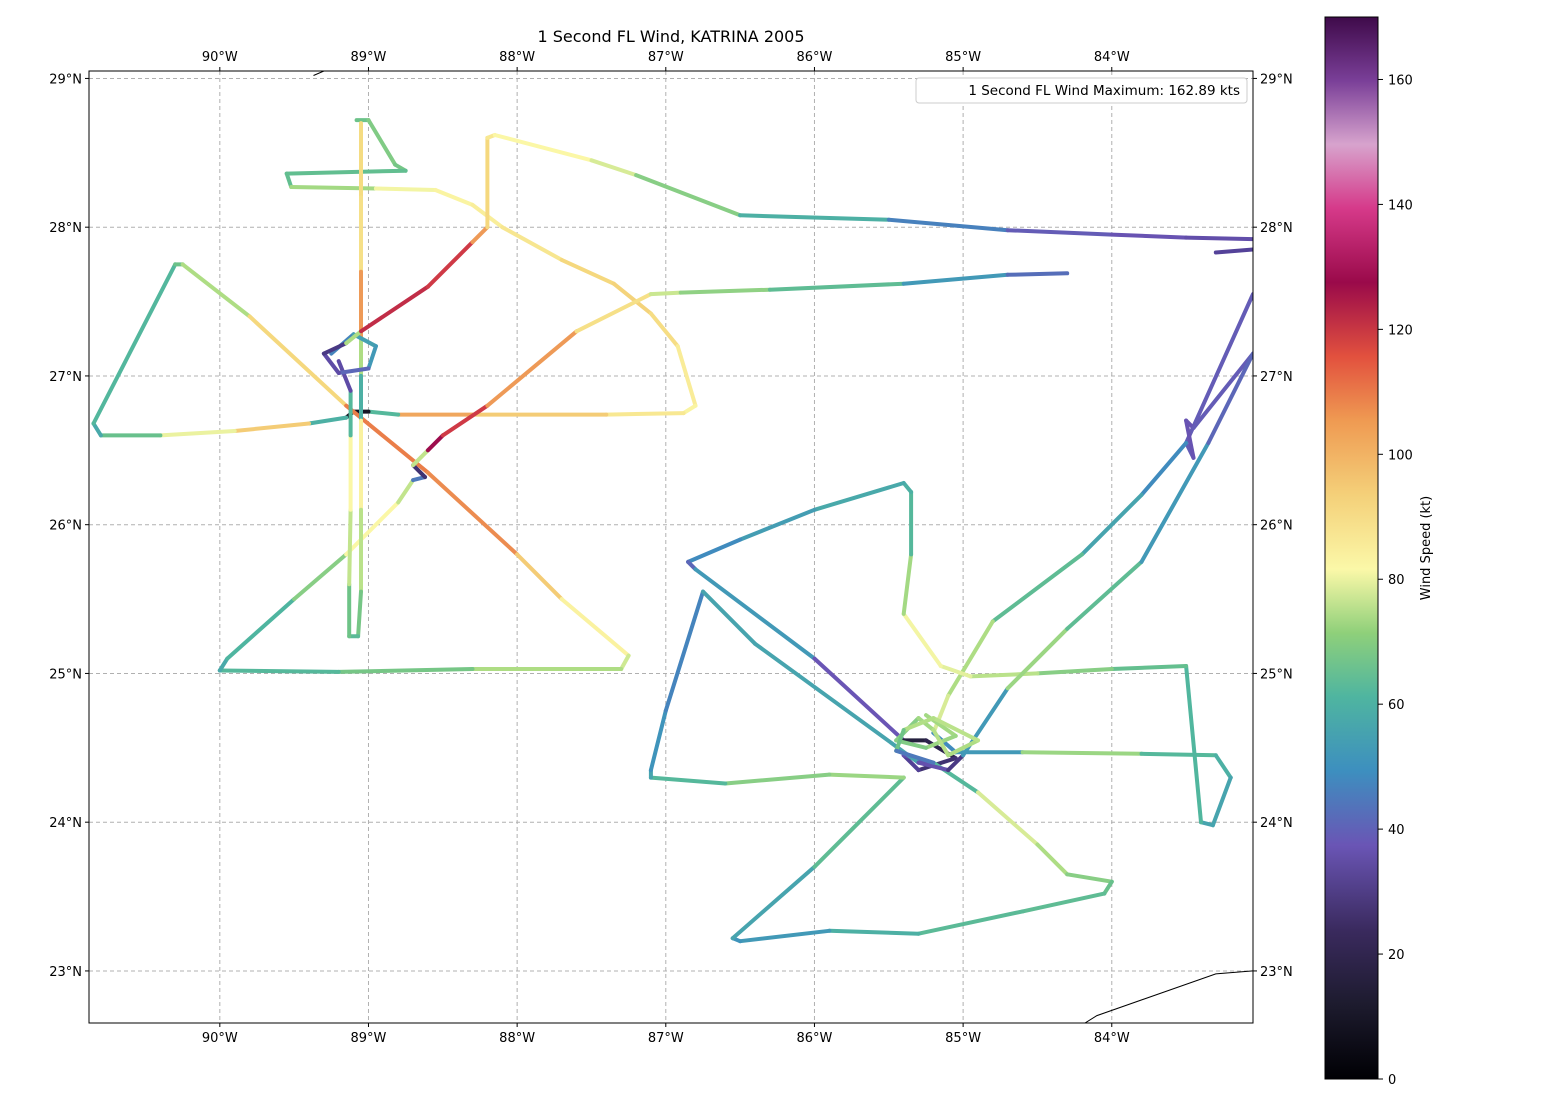 The image size is (1567, 1105). Describe the element at coordinates (1400, 330) in the screenshot. I see `colorbar-tick-label: 120` at that location.